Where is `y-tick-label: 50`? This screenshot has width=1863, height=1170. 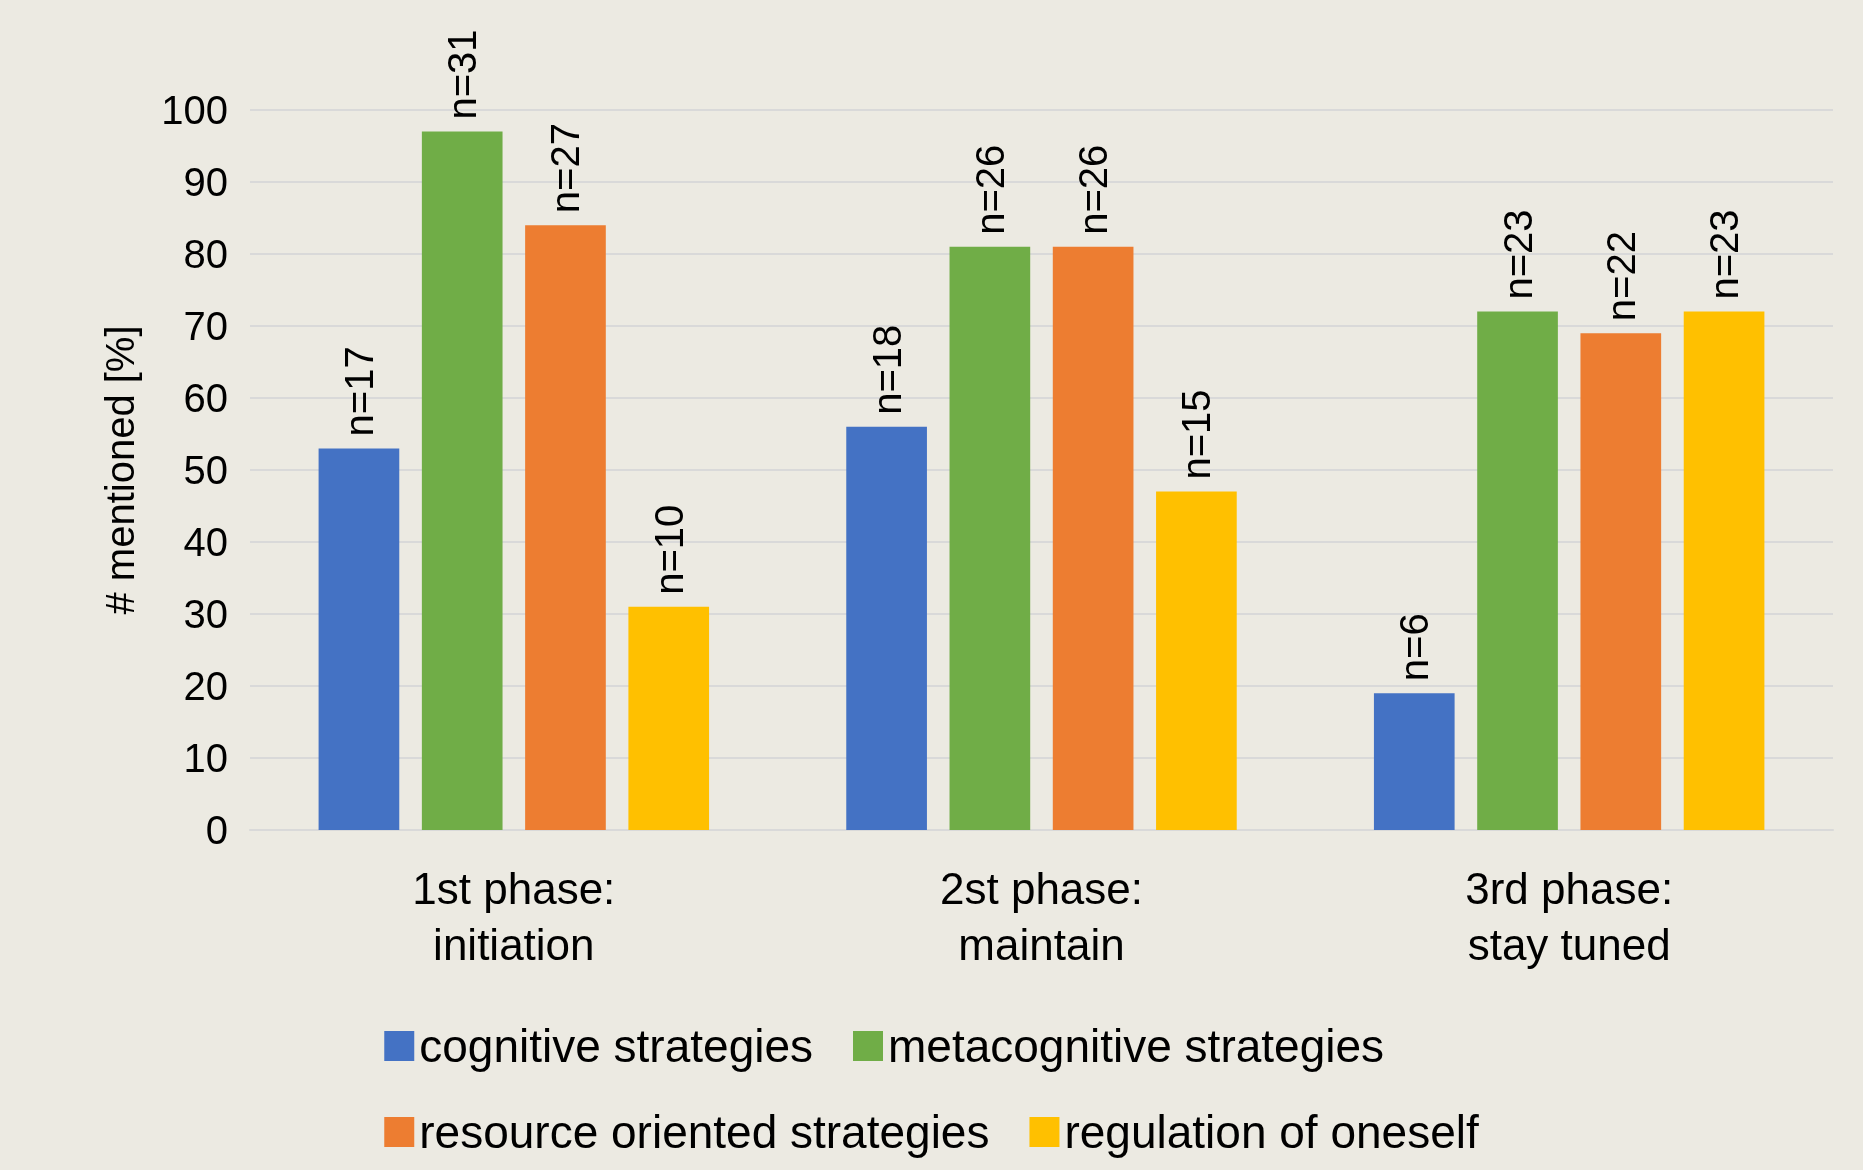 y-tick-label: 50 is located at coordinates (205, 470).